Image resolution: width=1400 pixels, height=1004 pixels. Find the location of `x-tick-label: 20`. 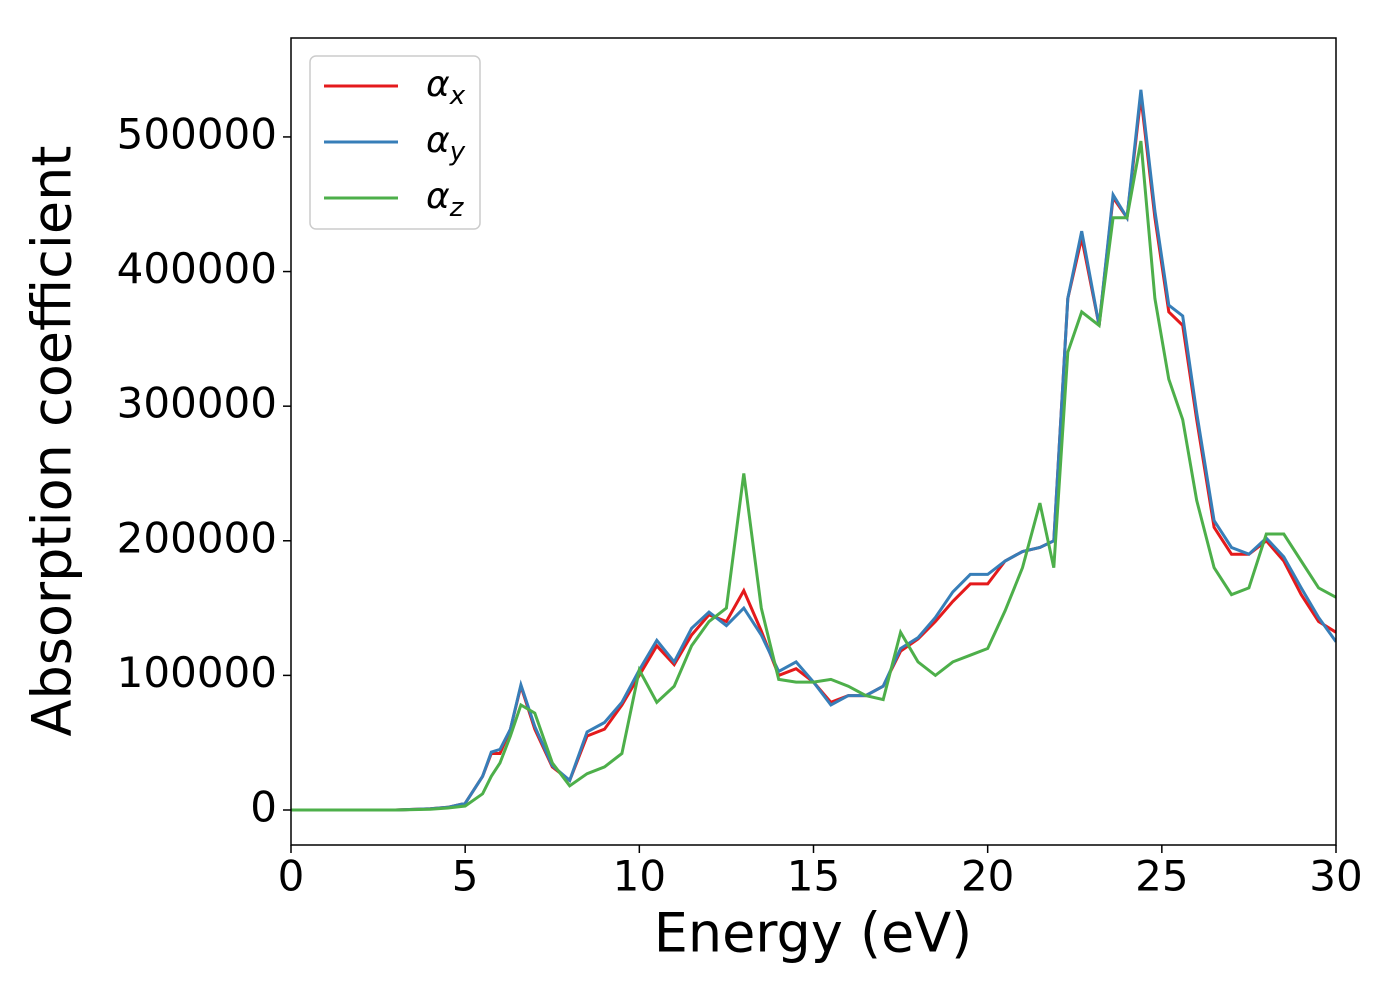

x-tick-label: 20 is located at coordinates (987, 876).